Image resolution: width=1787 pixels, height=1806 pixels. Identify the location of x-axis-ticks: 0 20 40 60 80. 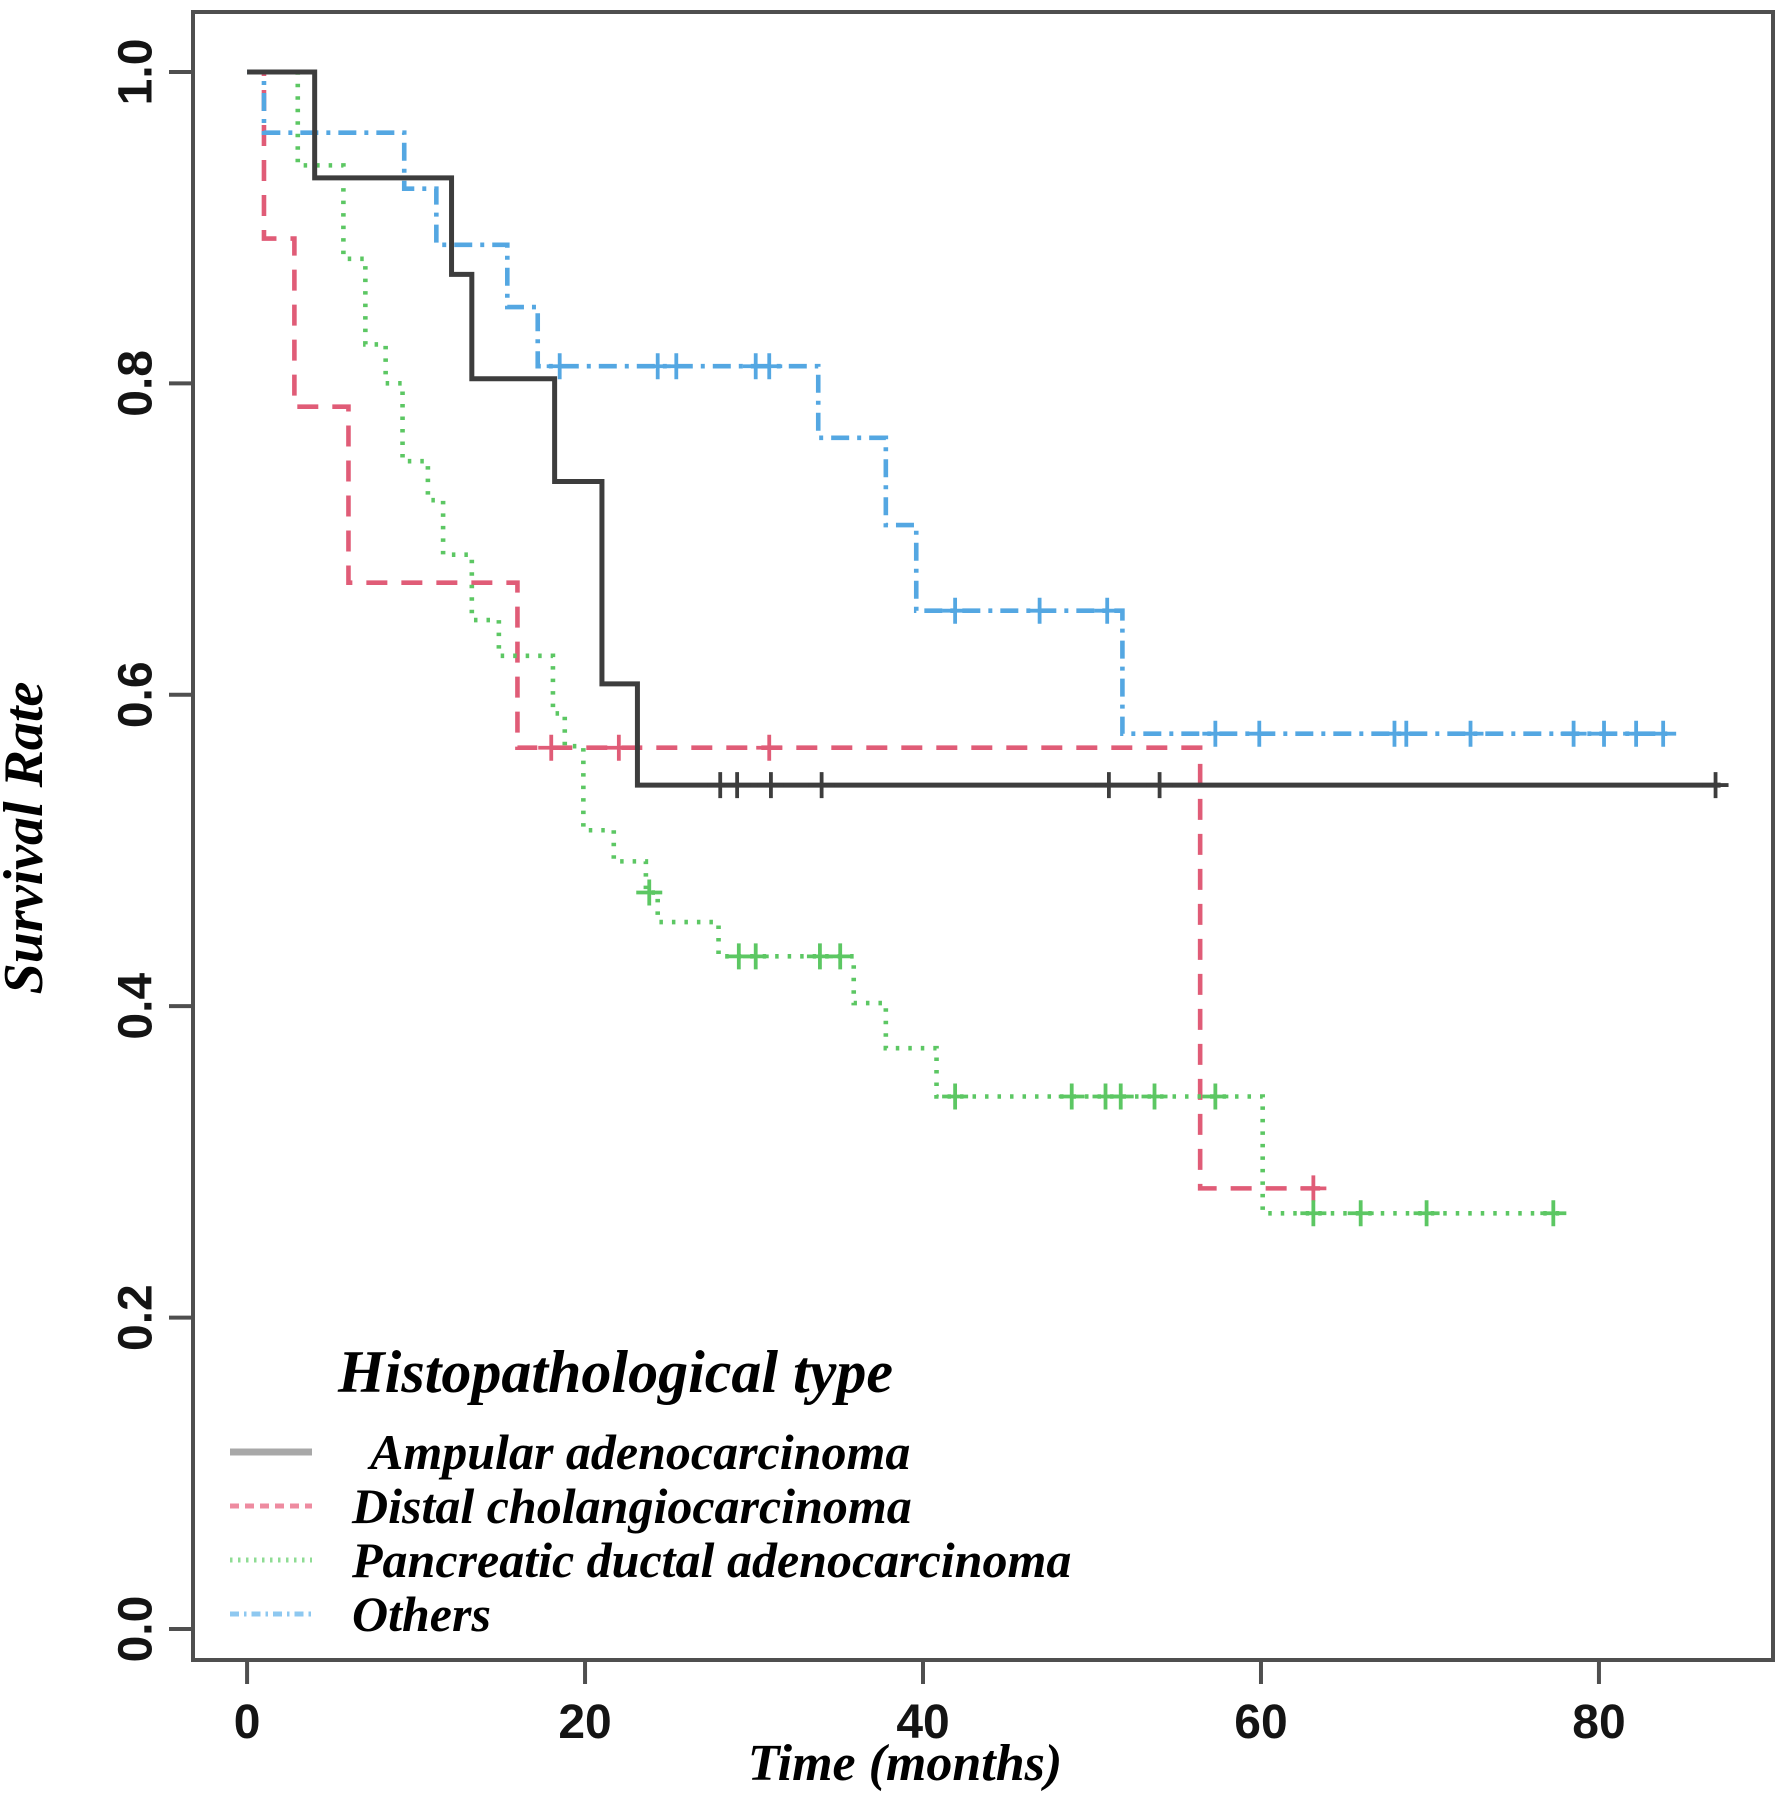
(930, 1704).